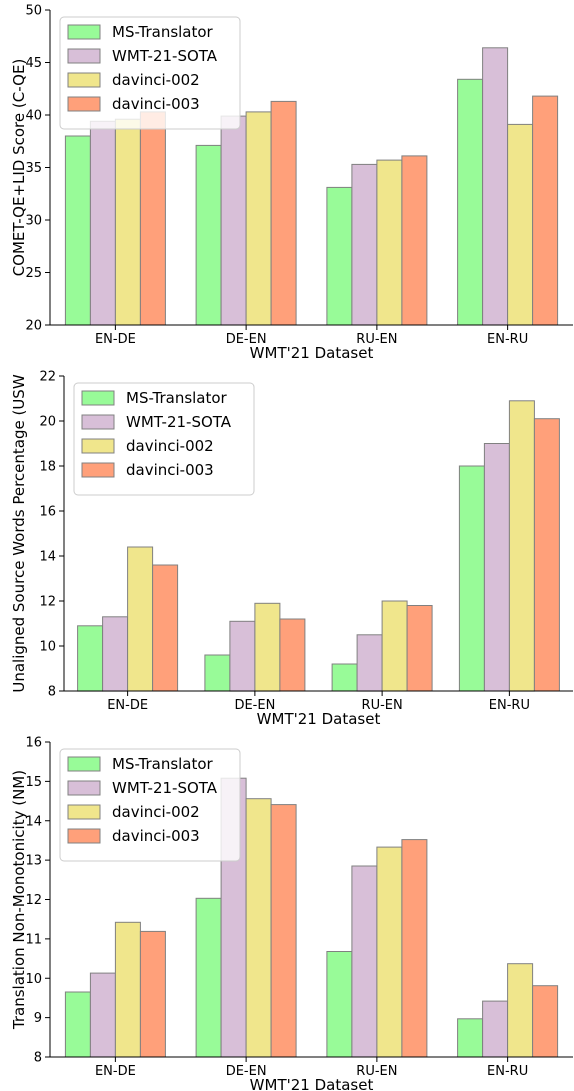 The width and height of the screenshot is (574, 1091). Describe the element at coordinates (127, 705) in the screenshot. I see `x-tick-label: EN-DE` at that location.